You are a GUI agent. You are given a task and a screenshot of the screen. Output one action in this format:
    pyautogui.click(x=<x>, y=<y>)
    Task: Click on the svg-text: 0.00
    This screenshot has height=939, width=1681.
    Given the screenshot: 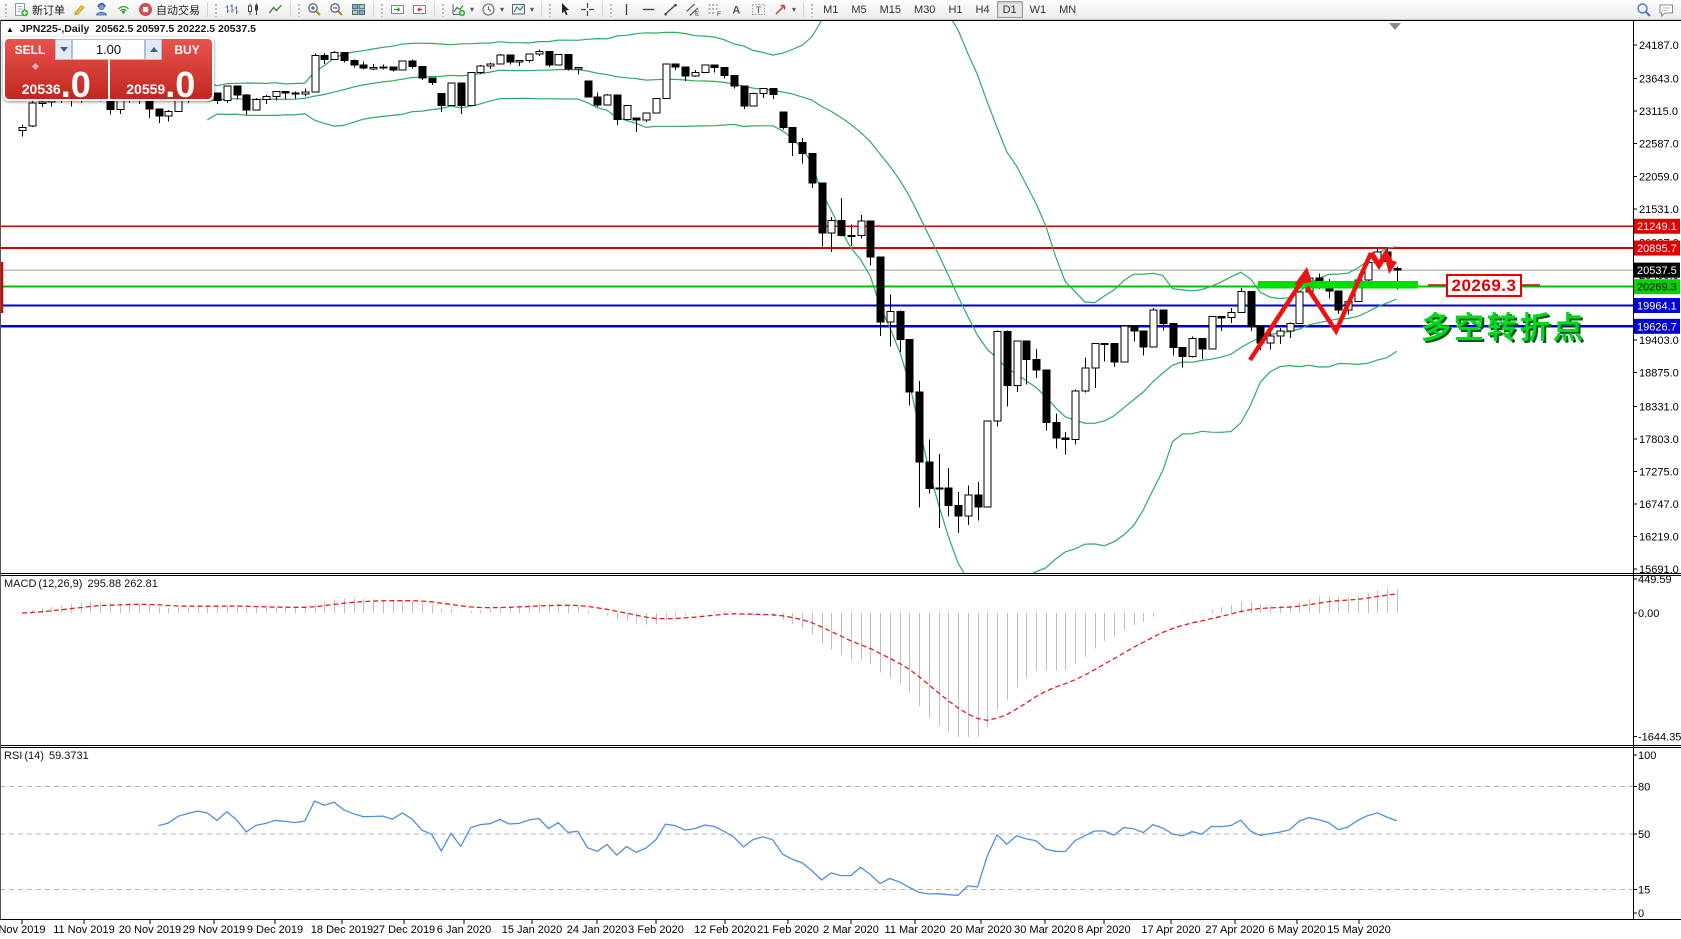 What is the action you would take?
    pyautogui.click(x=1648, y=614)
    